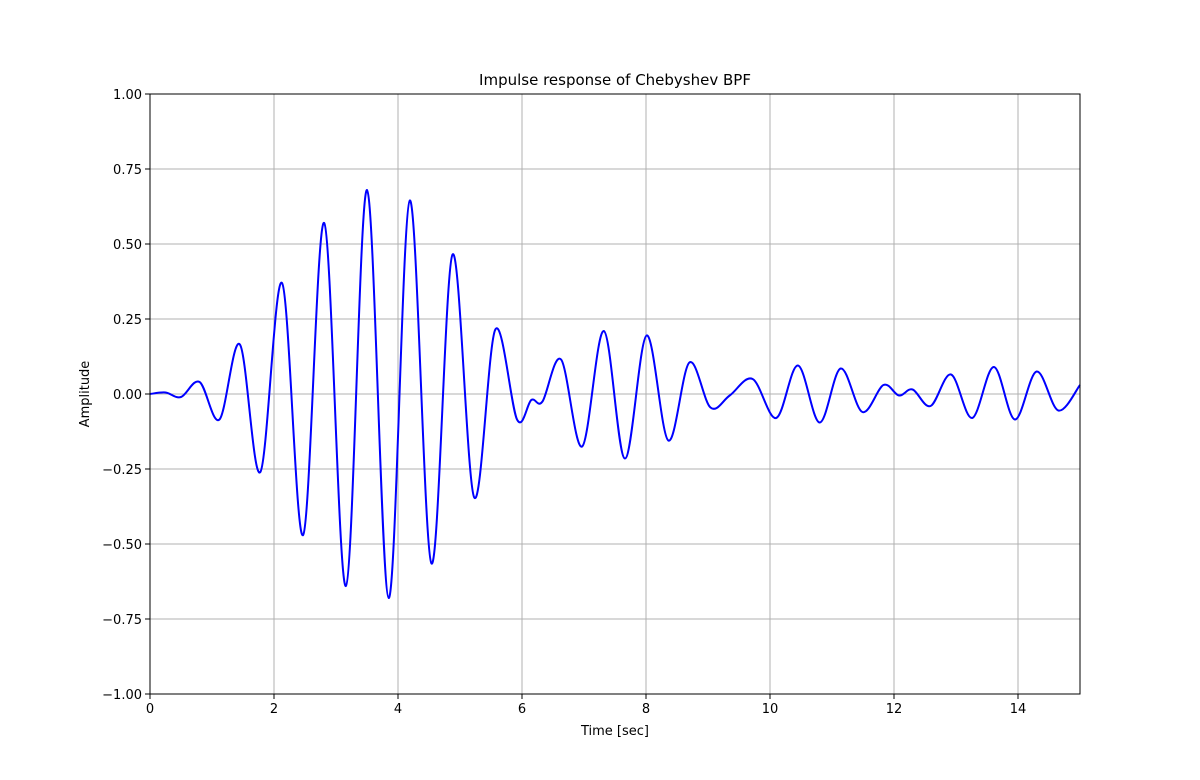 This screenshot has height=780, width=1200. I want to click on x-tick-label: 12, so click(894, 709).